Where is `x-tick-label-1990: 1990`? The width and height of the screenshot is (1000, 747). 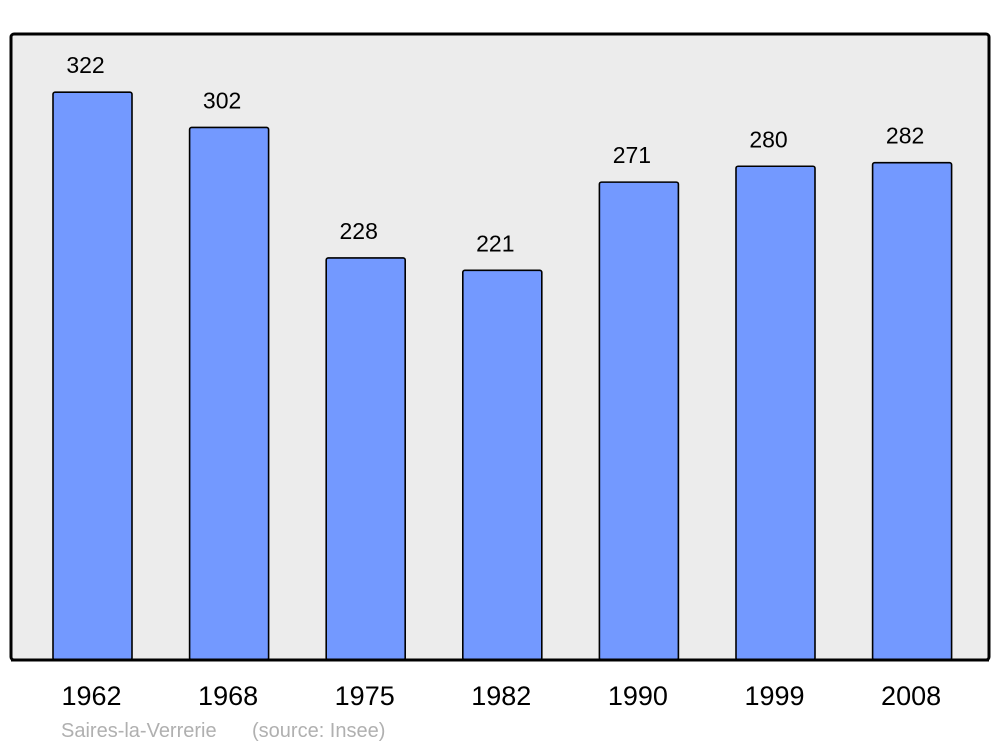 x-tick-label-1990: 1990 is located at coordinates (638, 696).